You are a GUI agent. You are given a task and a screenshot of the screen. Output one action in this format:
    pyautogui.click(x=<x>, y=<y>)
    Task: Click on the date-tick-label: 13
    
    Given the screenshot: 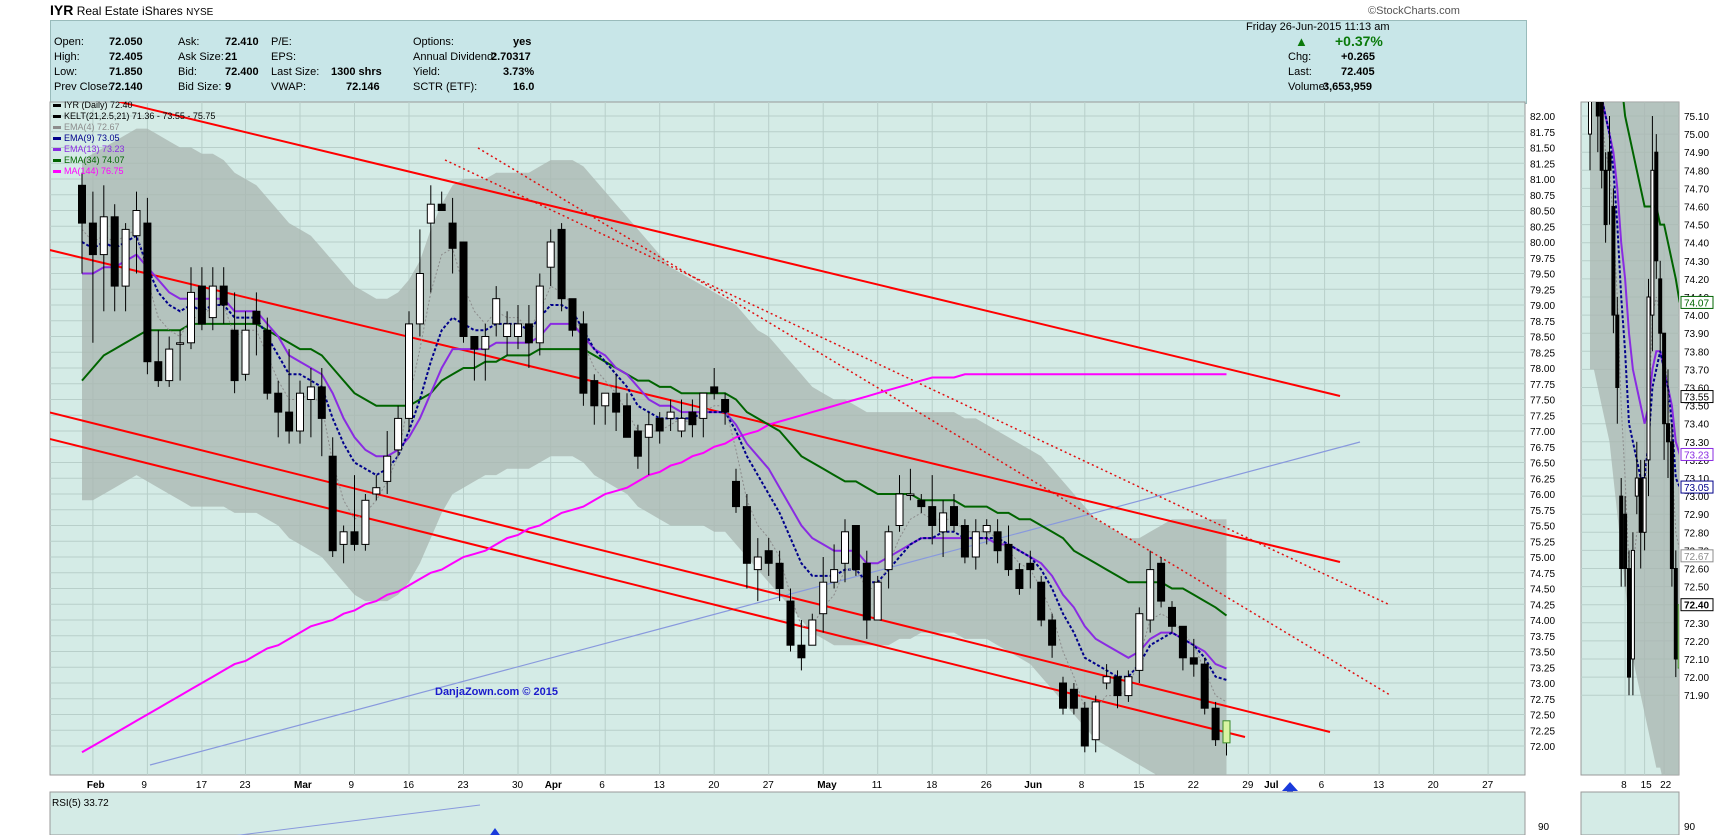 What is the action you would take?
    pyautogui.click(x=660, y=785)
    